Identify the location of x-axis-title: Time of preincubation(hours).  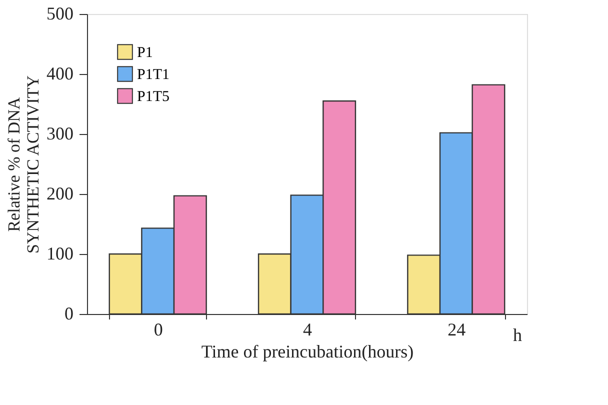
(307, 352).